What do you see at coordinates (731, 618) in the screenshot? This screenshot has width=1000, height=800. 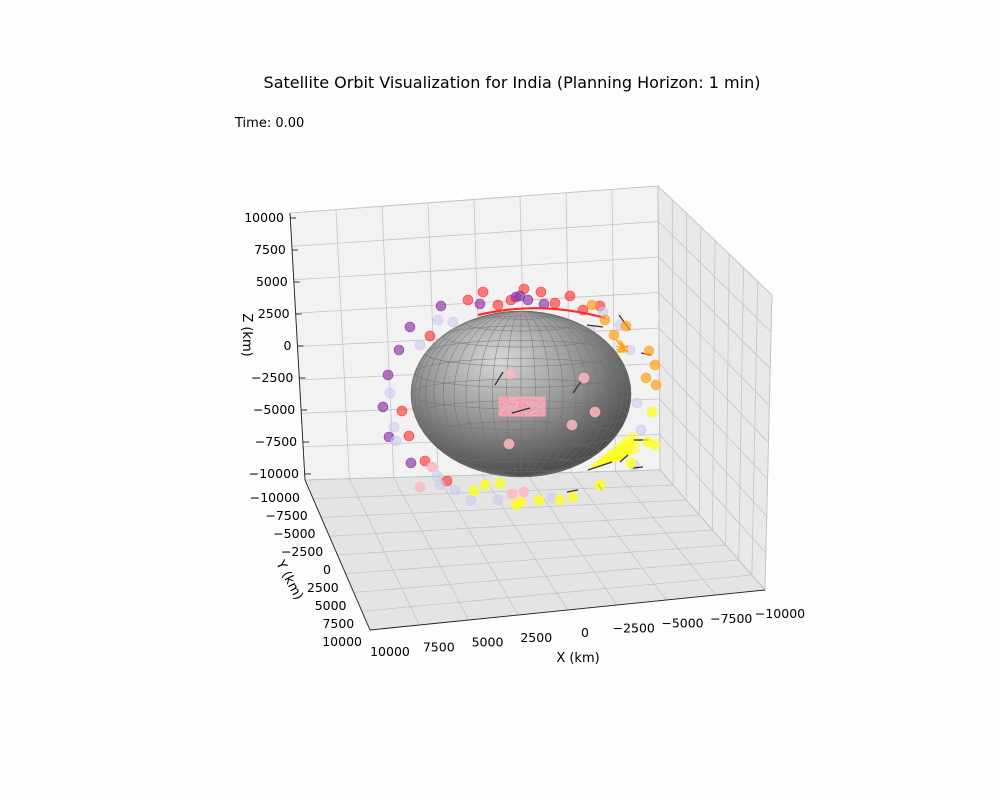 I see `x-tick-label: −7500` at bounding box center [731, 618].